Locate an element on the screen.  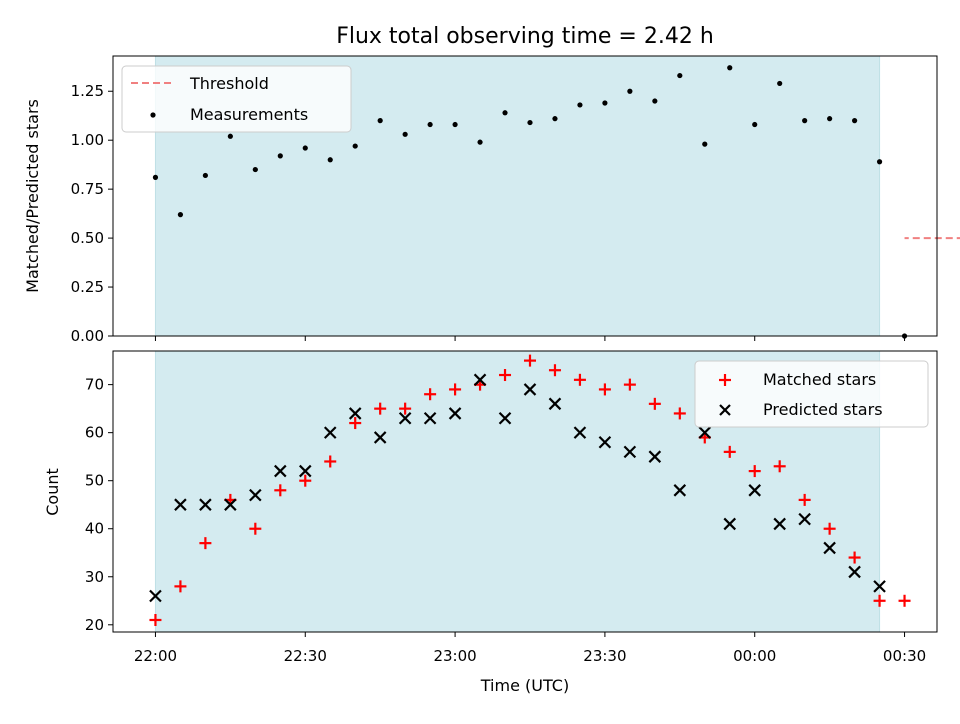
xtick-label: 23:00 is located at coordinates (454, 656).